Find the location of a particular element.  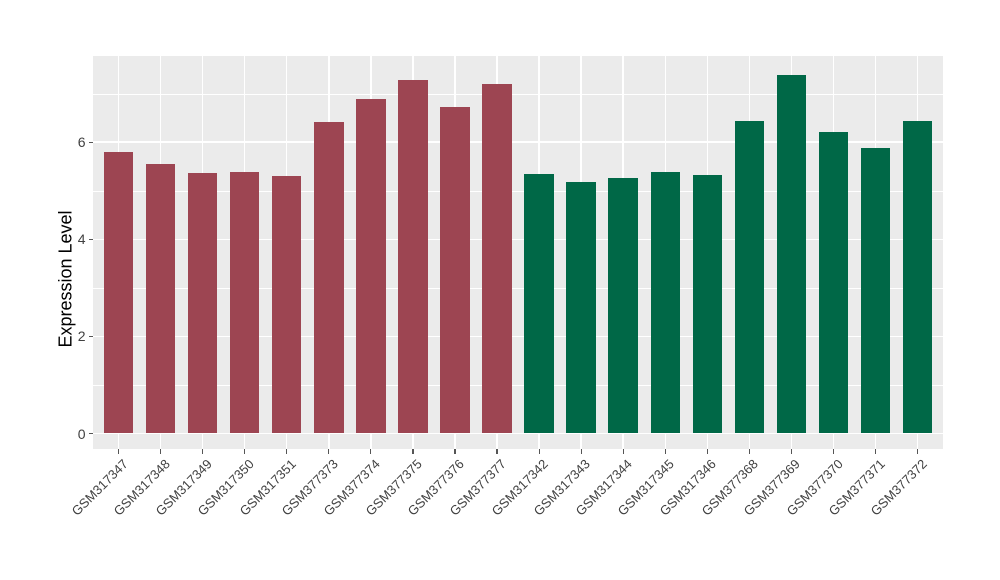

y-tick-label-4: 4 is located at coordinates (81, 239).